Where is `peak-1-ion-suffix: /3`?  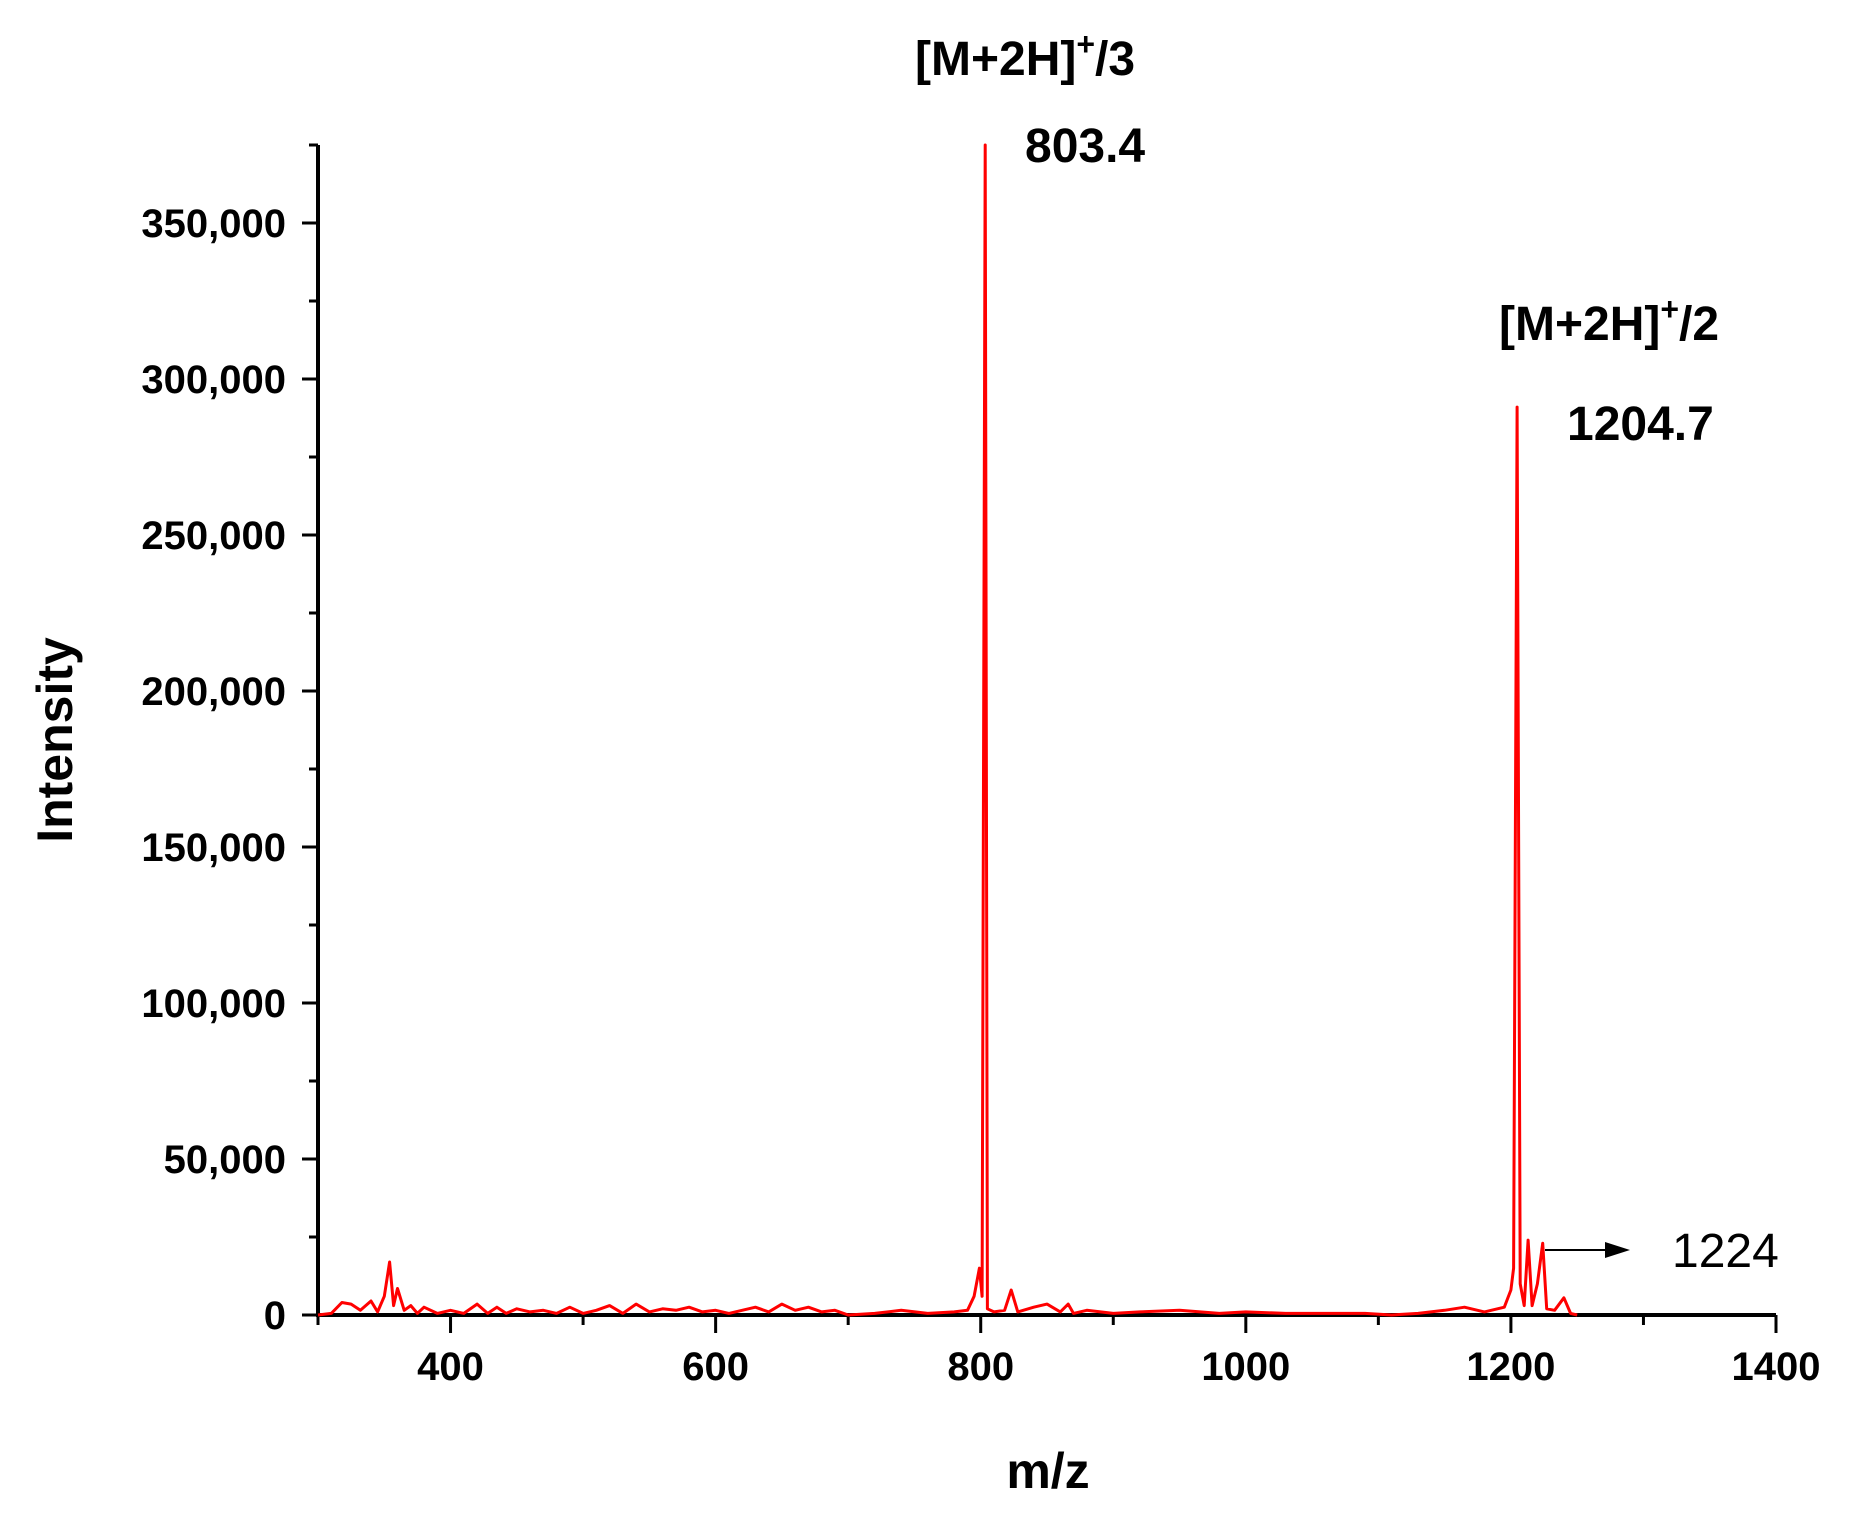
peak-1-ion-suffix: /3 is located at coordinates (1115, 59).